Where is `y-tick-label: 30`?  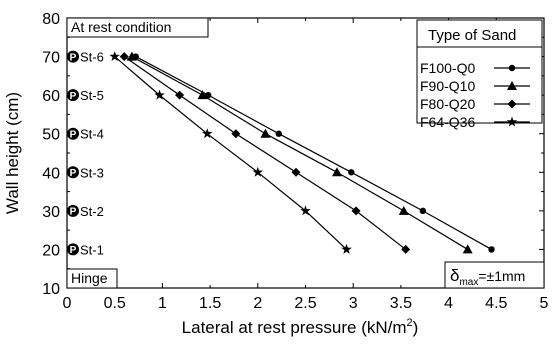
y-tick-label: 30 is located at coordinates (51, 212).